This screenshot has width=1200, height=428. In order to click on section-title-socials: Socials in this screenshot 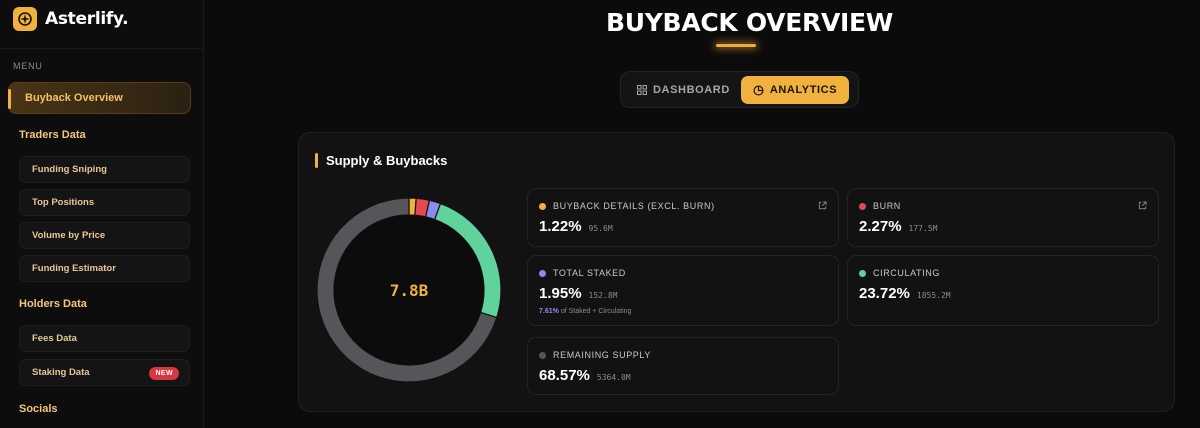, I will do `click(38, 409)`.